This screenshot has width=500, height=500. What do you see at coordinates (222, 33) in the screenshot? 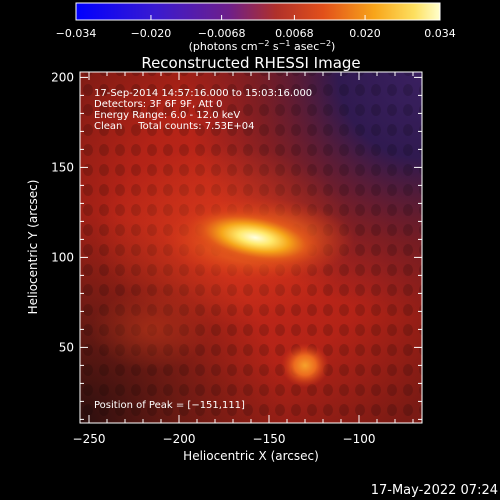
I see `colorbar-tick-label: −0.0068` at bounding box center [222, 33].